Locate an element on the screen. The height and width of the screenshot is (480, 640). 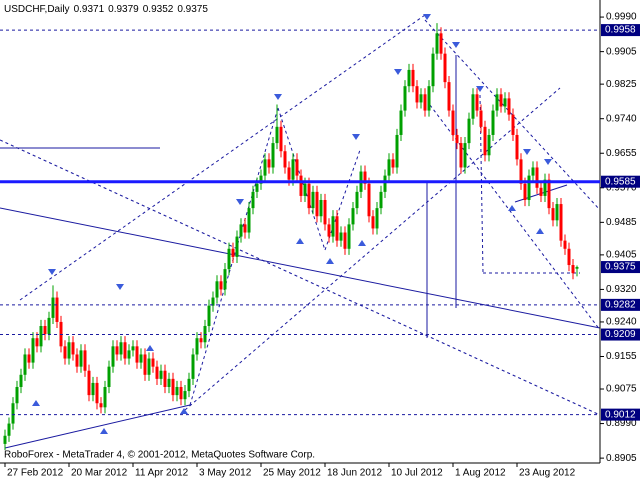
y-tick-label: 0.9075 is located at coordinates (621, 389).